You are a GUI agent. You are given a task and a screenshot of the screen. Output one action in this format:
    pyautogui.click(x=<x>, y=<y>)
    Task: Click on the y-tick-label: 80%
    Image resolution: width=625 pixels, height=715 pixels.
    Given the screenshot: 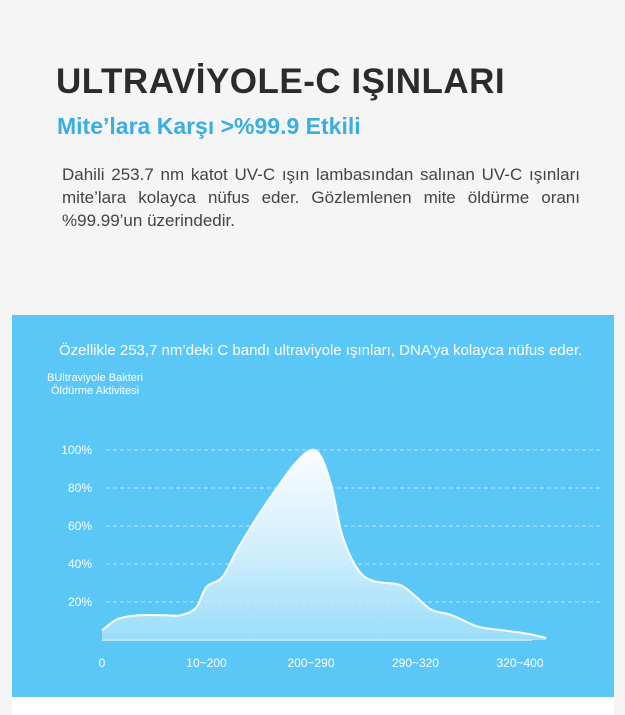 What is the action you would take?
    pyautogui.click(x=80, y=488)
    